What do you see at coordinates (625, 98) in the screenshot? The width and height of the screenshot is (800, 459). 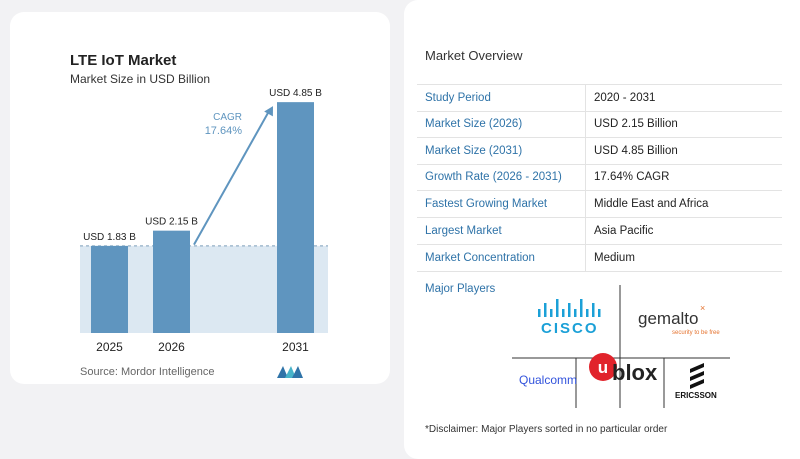 I see `overview-row-value: 2020 - 2031` at bounding box center [625, 98].